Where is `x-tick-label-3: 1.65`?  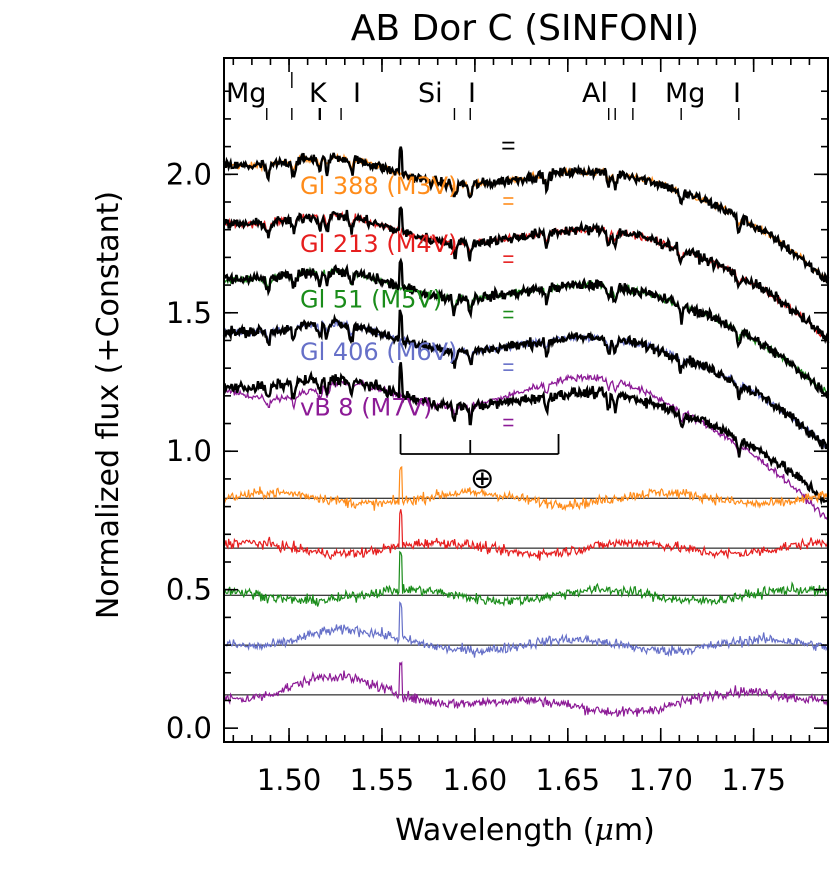
x-tick-label-3: 1.65 is located at coordinates (568, 780).